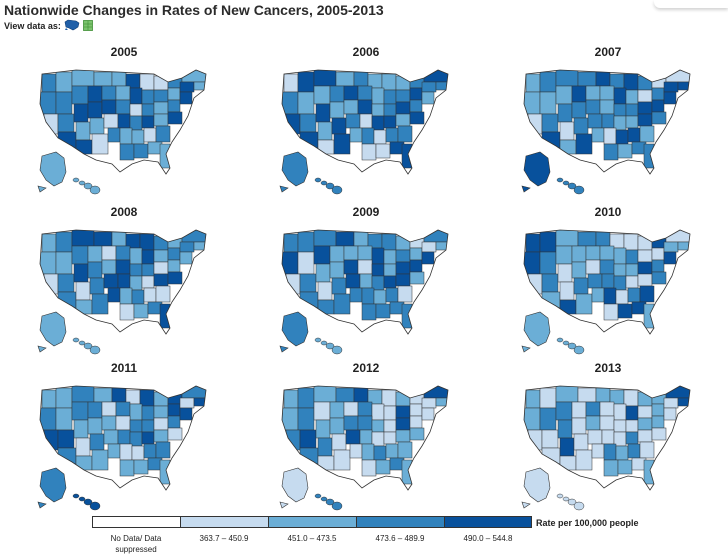  Describe the element at coordinates (52, 332) in the screenshot. I see `state-alaska` at that location.